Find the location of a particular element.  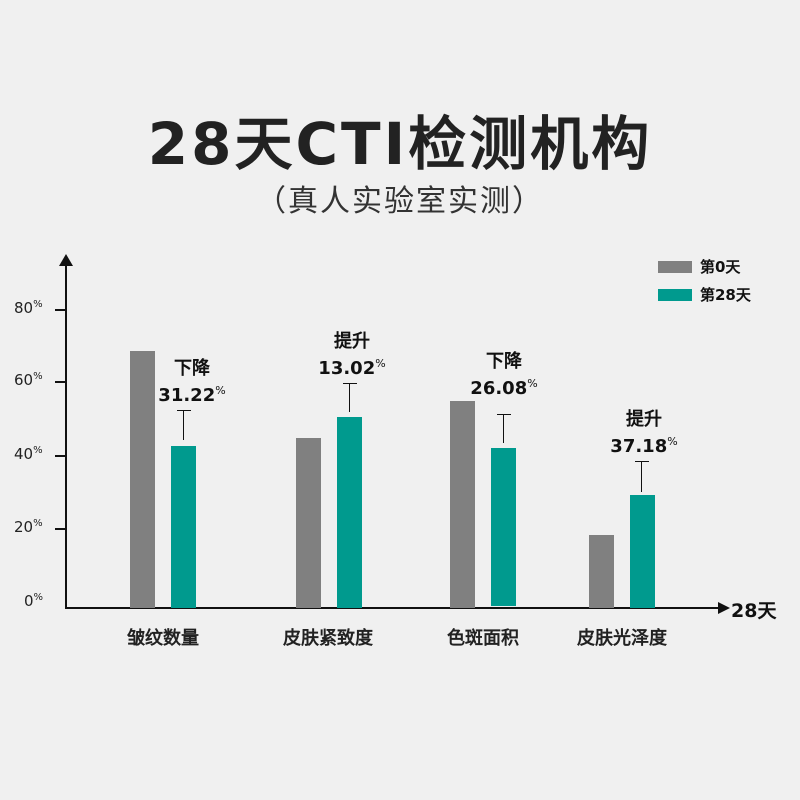

y-tick-label-40: 40% is located at coordinates (28, 454).